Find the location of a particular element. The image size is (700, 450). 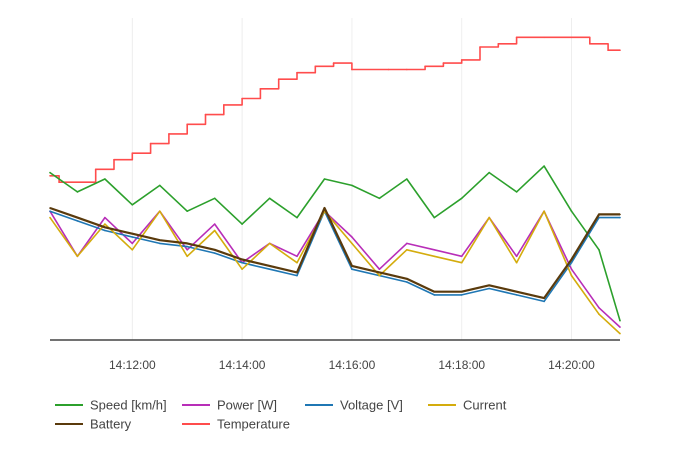

legend-item-2: Voltage [V] is located at coordinates (354, 405).